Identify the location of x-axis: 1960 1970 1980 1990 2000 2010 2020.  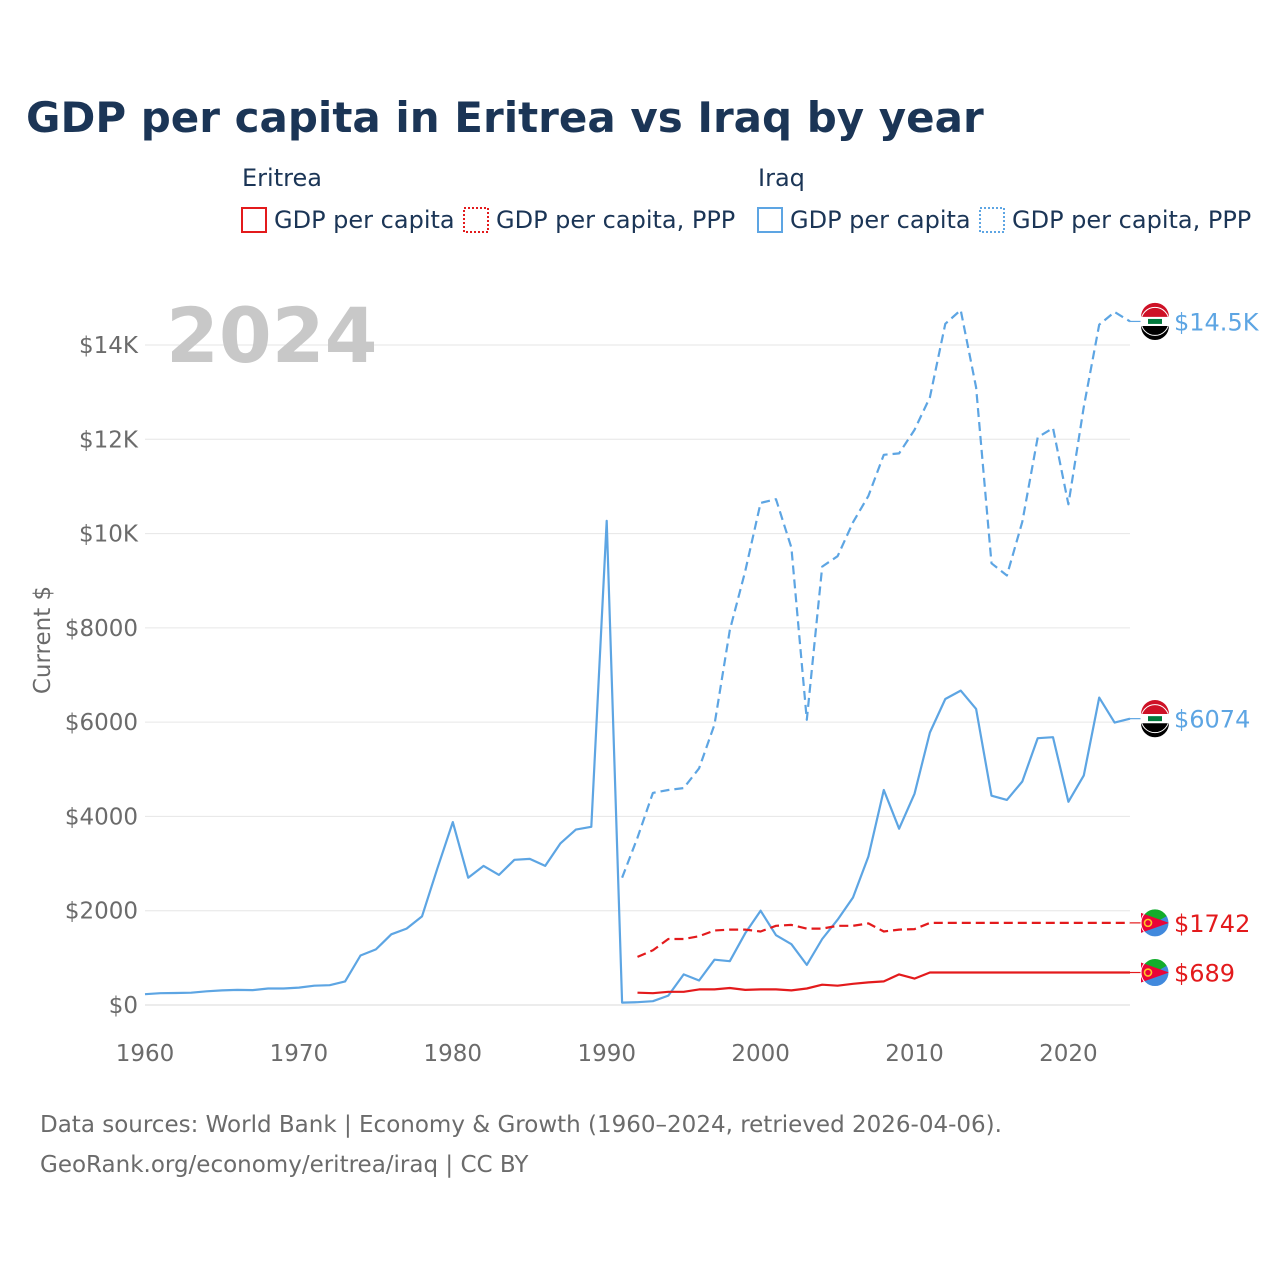
(607, 1054).